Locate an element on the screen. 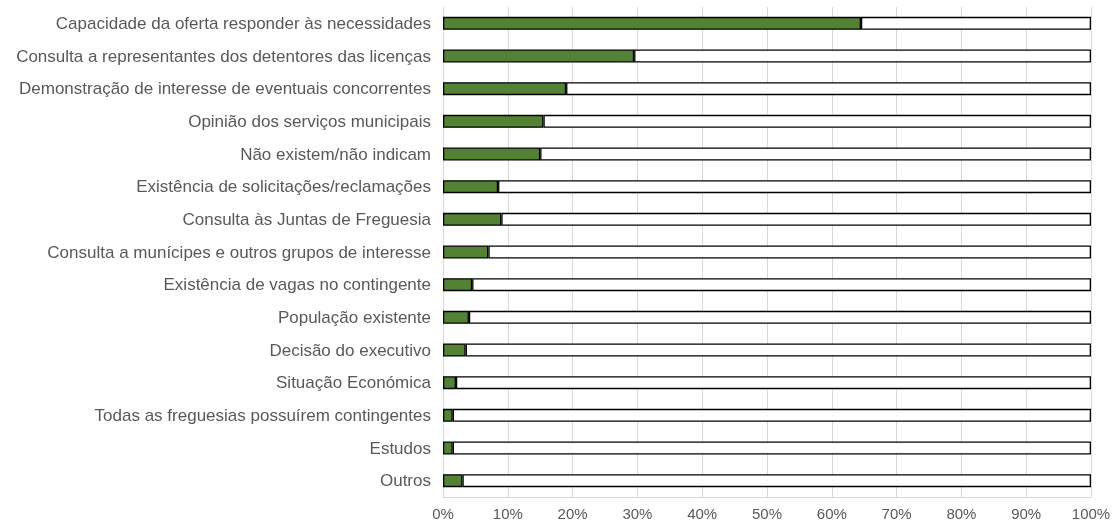 The width and height of the screenshot is (1115, 523). x-tick-label: 20% is located at coordinates (572, 513).